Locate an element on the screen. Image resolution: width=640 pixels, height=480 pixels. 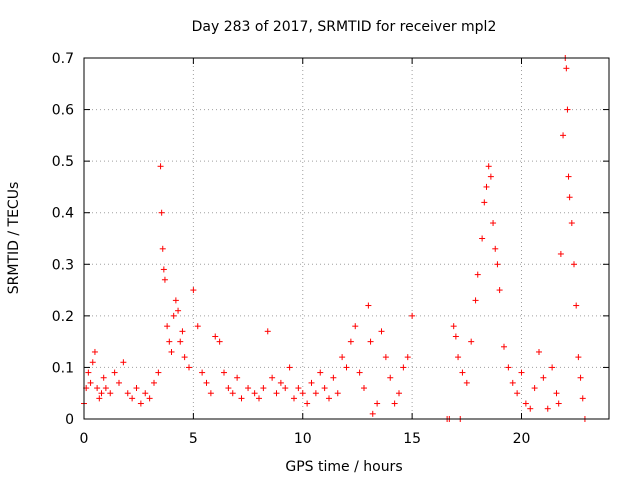
y-tick-label: 0.4 is located at coordinates (63, 214).